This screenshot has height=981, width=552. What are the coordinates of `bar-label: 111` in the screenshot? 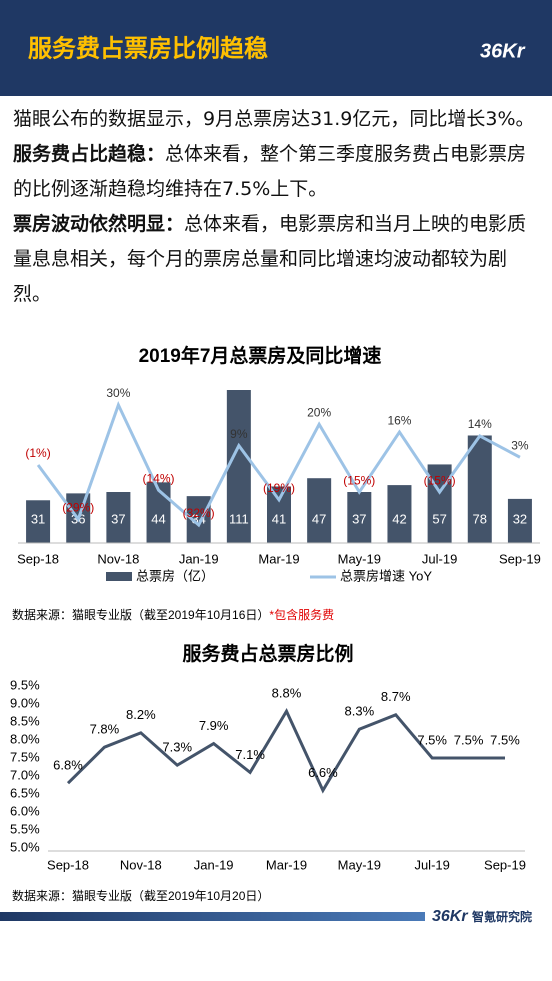 It's located at (239, 518).